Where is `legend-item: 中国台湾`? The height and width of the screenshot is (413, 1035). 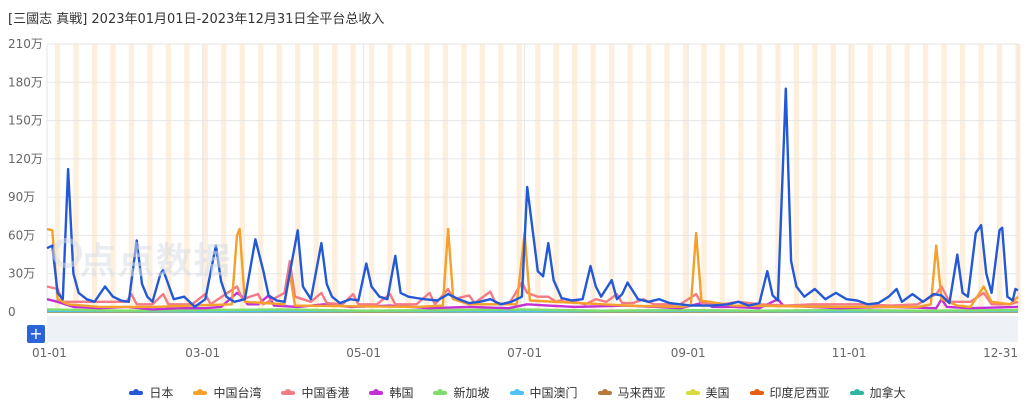 legend-item: 中国台湾 is located at coordinates (227, 392).